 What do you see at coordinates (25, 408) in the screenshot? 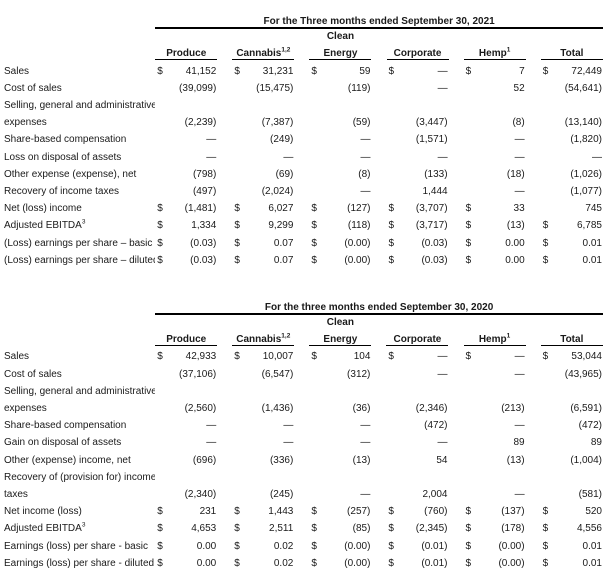
I see `row-label-text: expenses` at bounding box center [25, 408].